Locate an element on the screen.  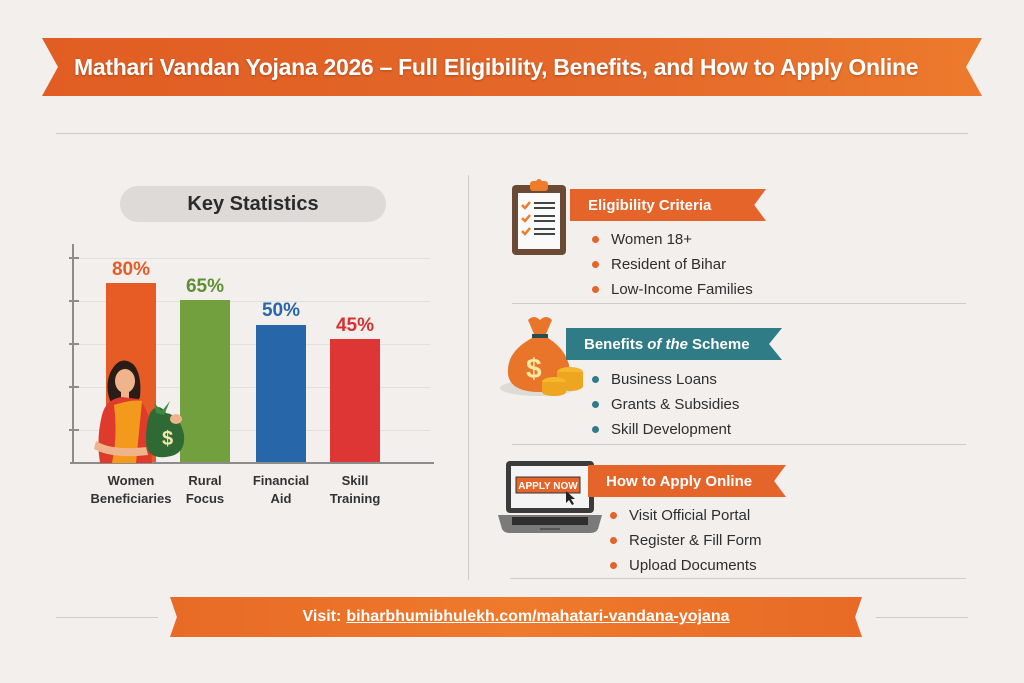
list-item: Grants & Subsidies is located at coordinates (665, 404).